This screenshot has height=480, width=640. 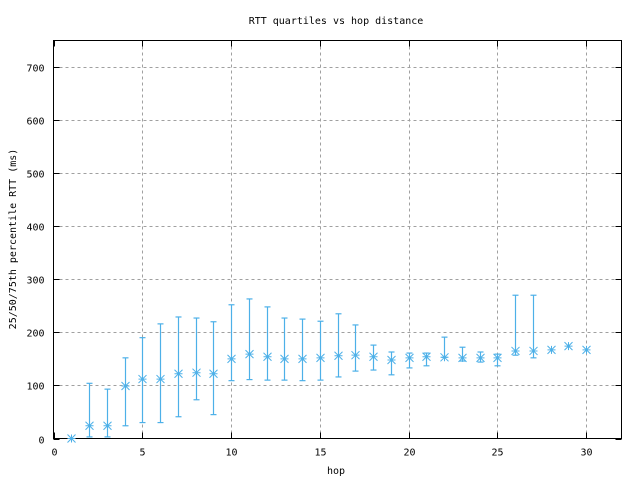 What do you see at coordinates (142, 453) in the screenshot?
I see `x-tick-label: 5` at bounding box center [142, 453].